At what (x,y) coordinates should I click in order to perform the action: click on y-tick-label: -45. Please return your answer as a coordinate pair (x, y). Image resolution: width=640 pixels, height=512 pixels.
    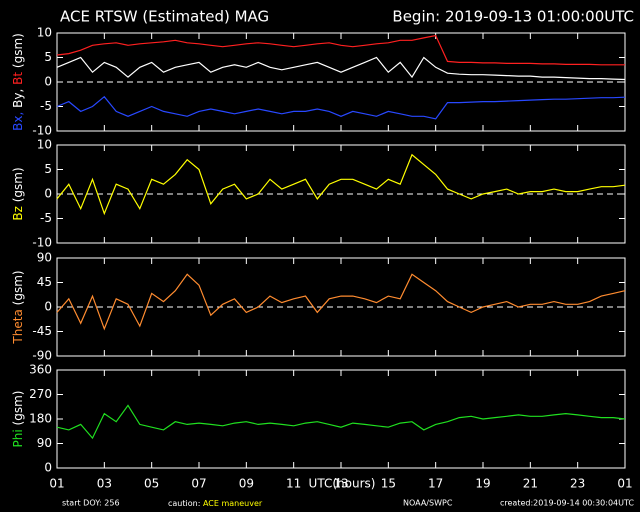
    Looking at the image, I should click on (42, 331).